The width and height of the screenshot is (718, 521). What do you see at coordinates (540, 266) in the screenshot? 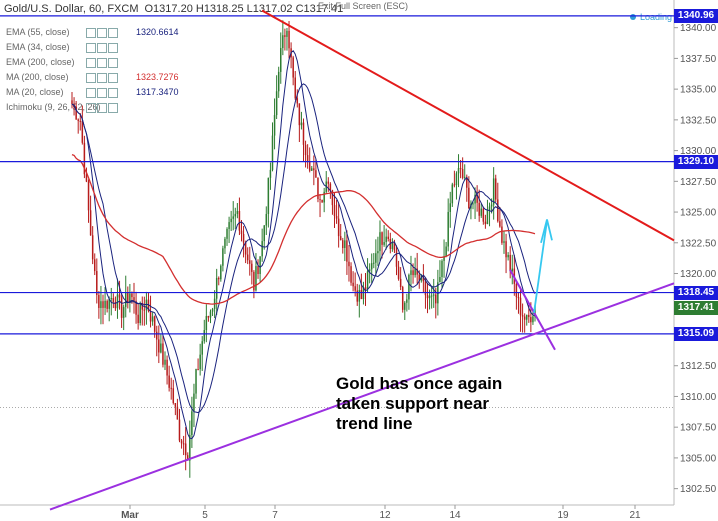
I see `bullish-arrow` at bounding box center [540, 266].